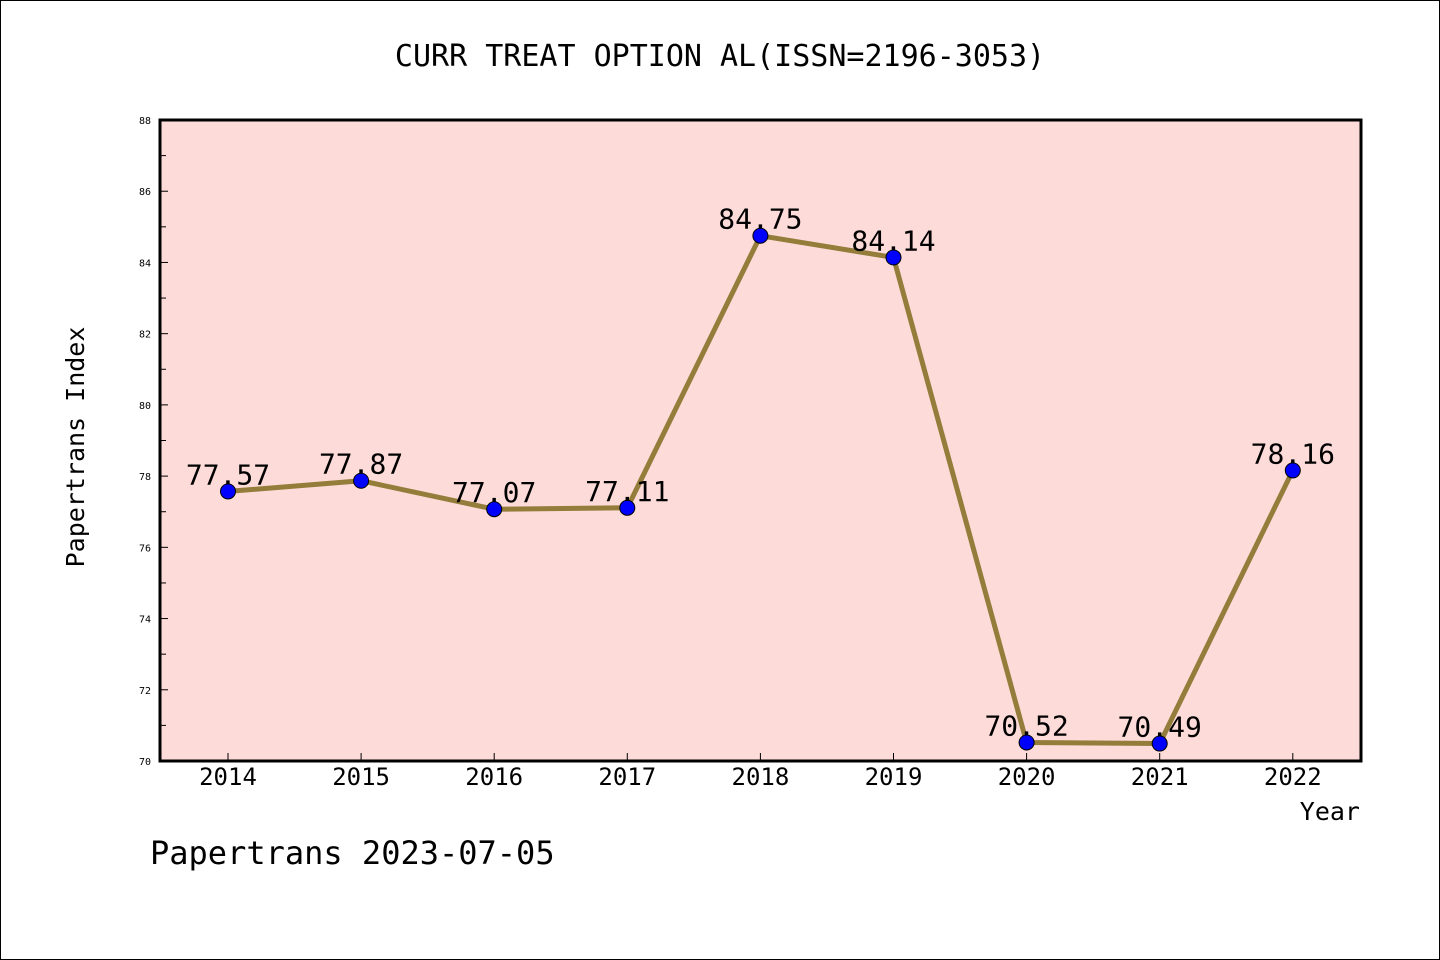  What do you see at coordinates (1330, 811) in the screenshot?
I see `x-axis-label: Year` at bounding box center [1330, 811].